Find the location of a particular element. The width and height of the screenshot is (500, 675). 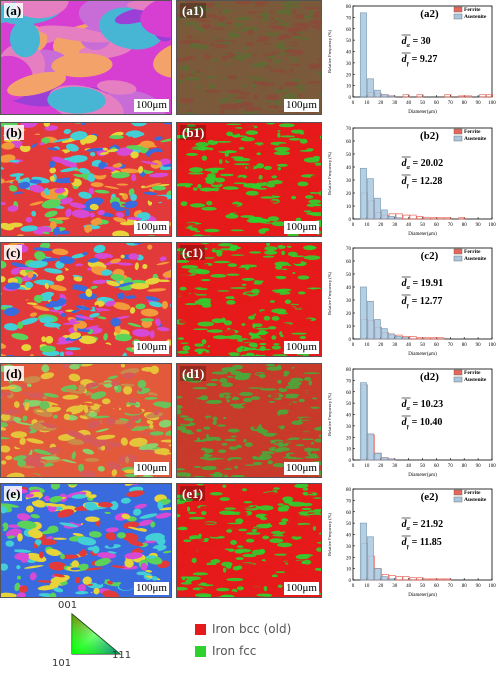

mean-diameter-austenite: dγ = 9.27 is located at coordinates (420, 60).